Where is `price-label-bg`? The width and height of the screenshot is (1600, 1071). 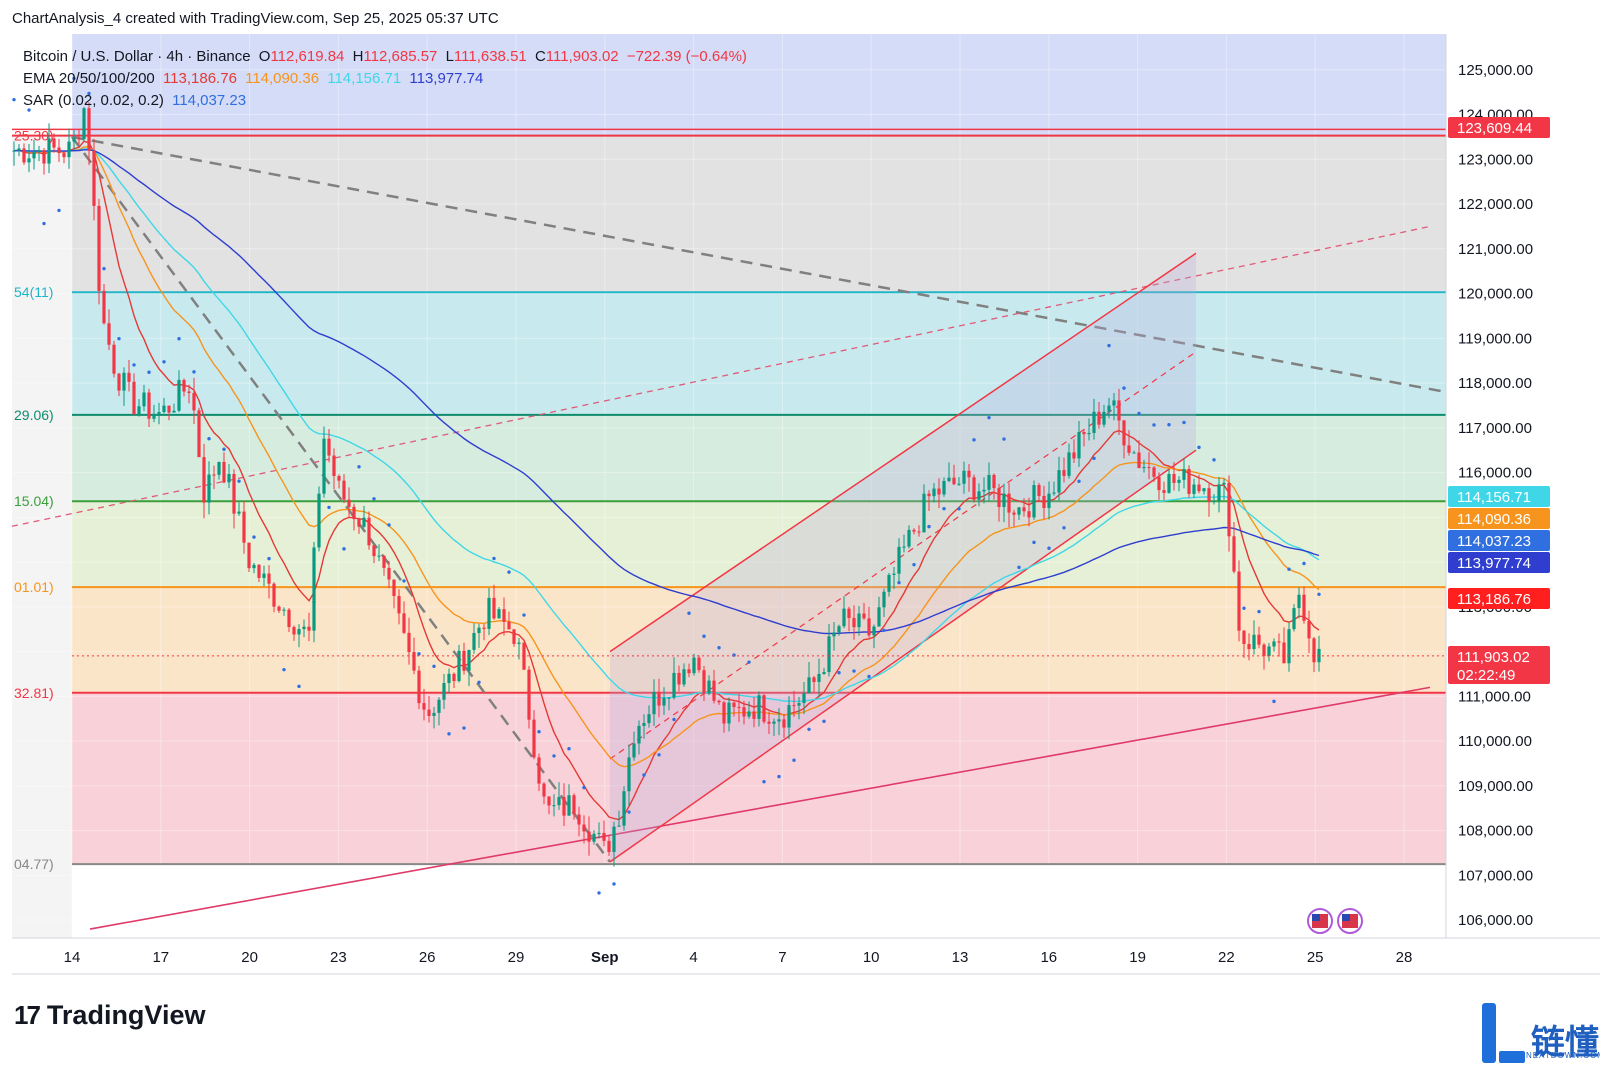 price-label-bg is located at coordinates (1499, 518).